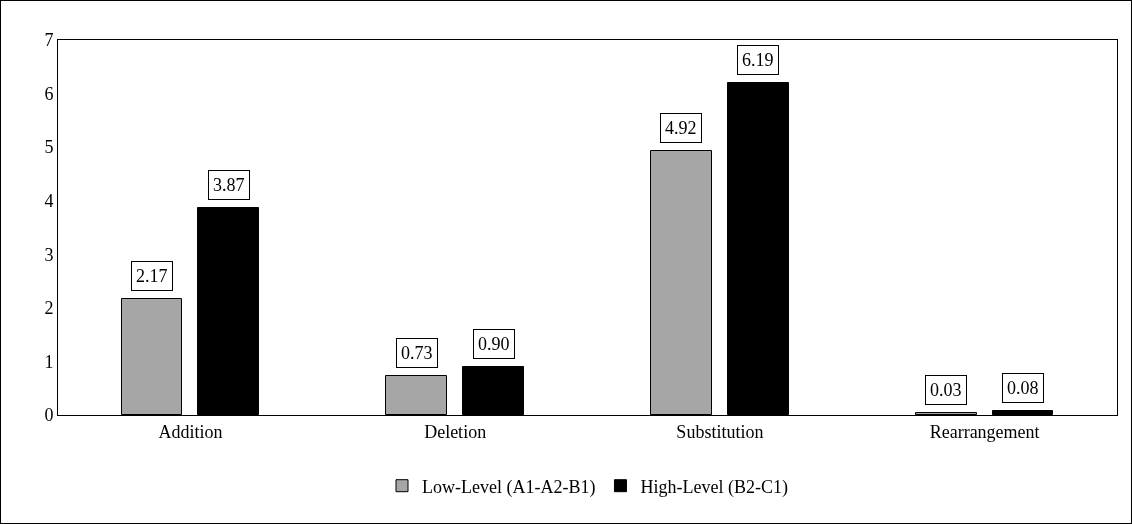 Image resolution: width=1132 pixels, height=524 pixels. What do you see at coordinates (494, 344) in the screenshot?
I see `data-label: 0.90` at bounding box center [494, 344].